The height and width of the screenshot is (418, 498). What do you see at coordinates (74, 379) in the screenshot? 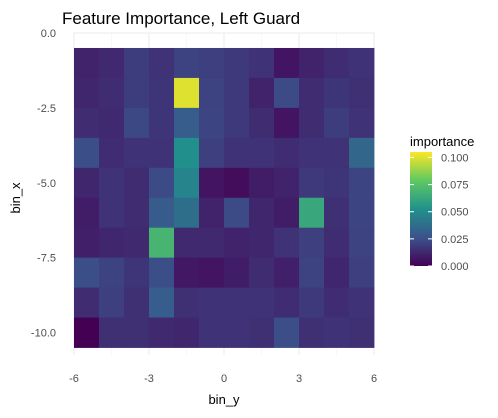
I see `x-tick-label: -6` at bounding box center [74, 379].